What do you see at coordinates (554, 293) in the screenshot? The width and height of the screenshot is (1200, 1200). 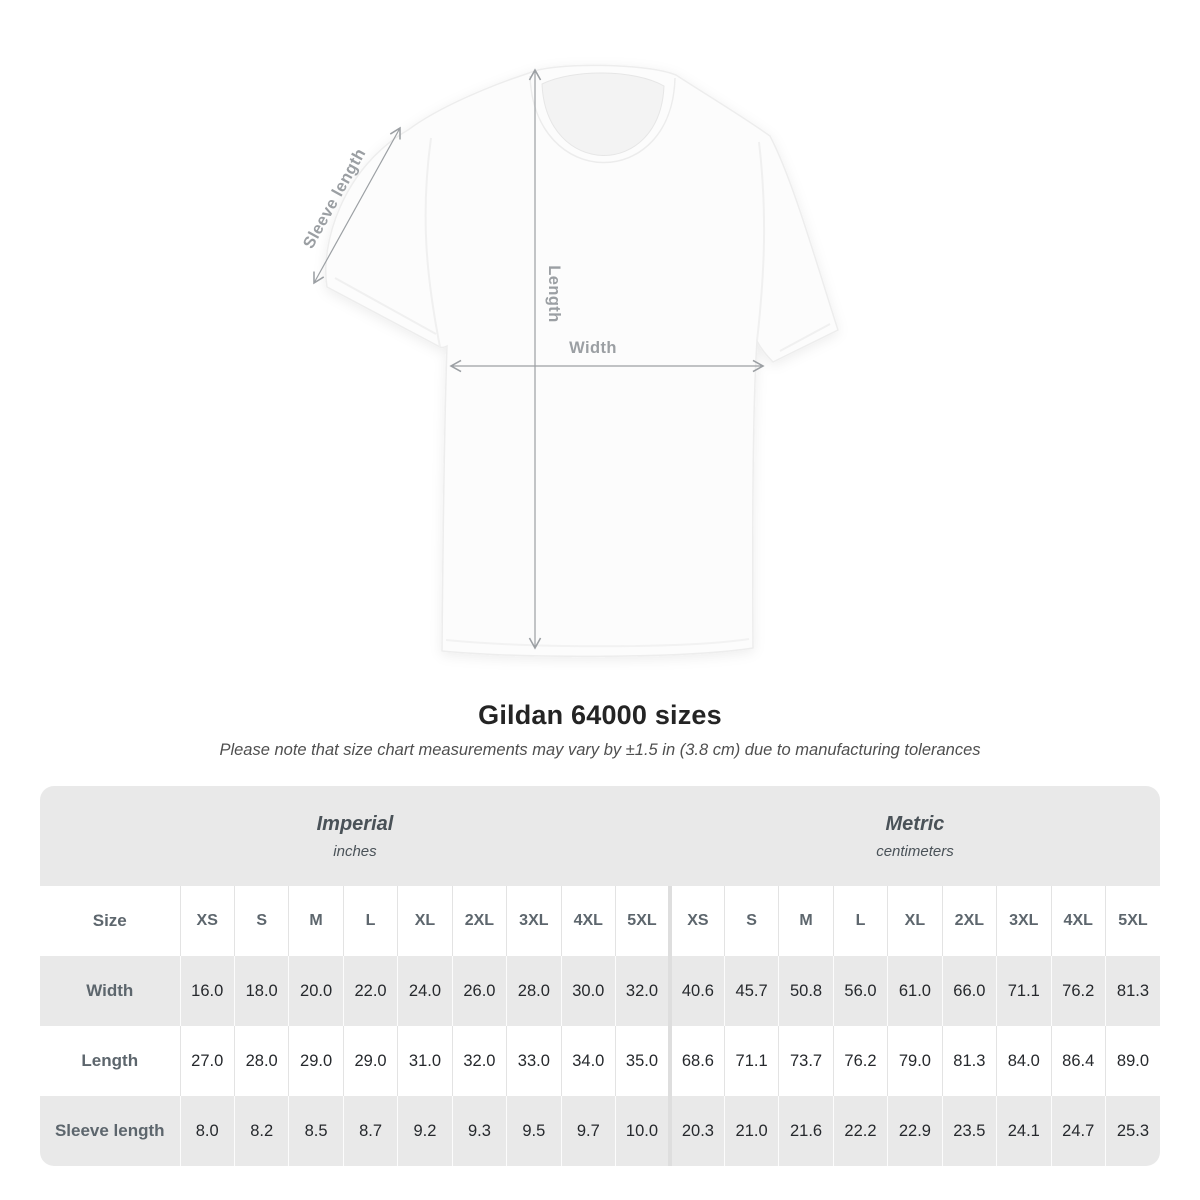 I see `length-label: Length` at bounding box center [554, 293].